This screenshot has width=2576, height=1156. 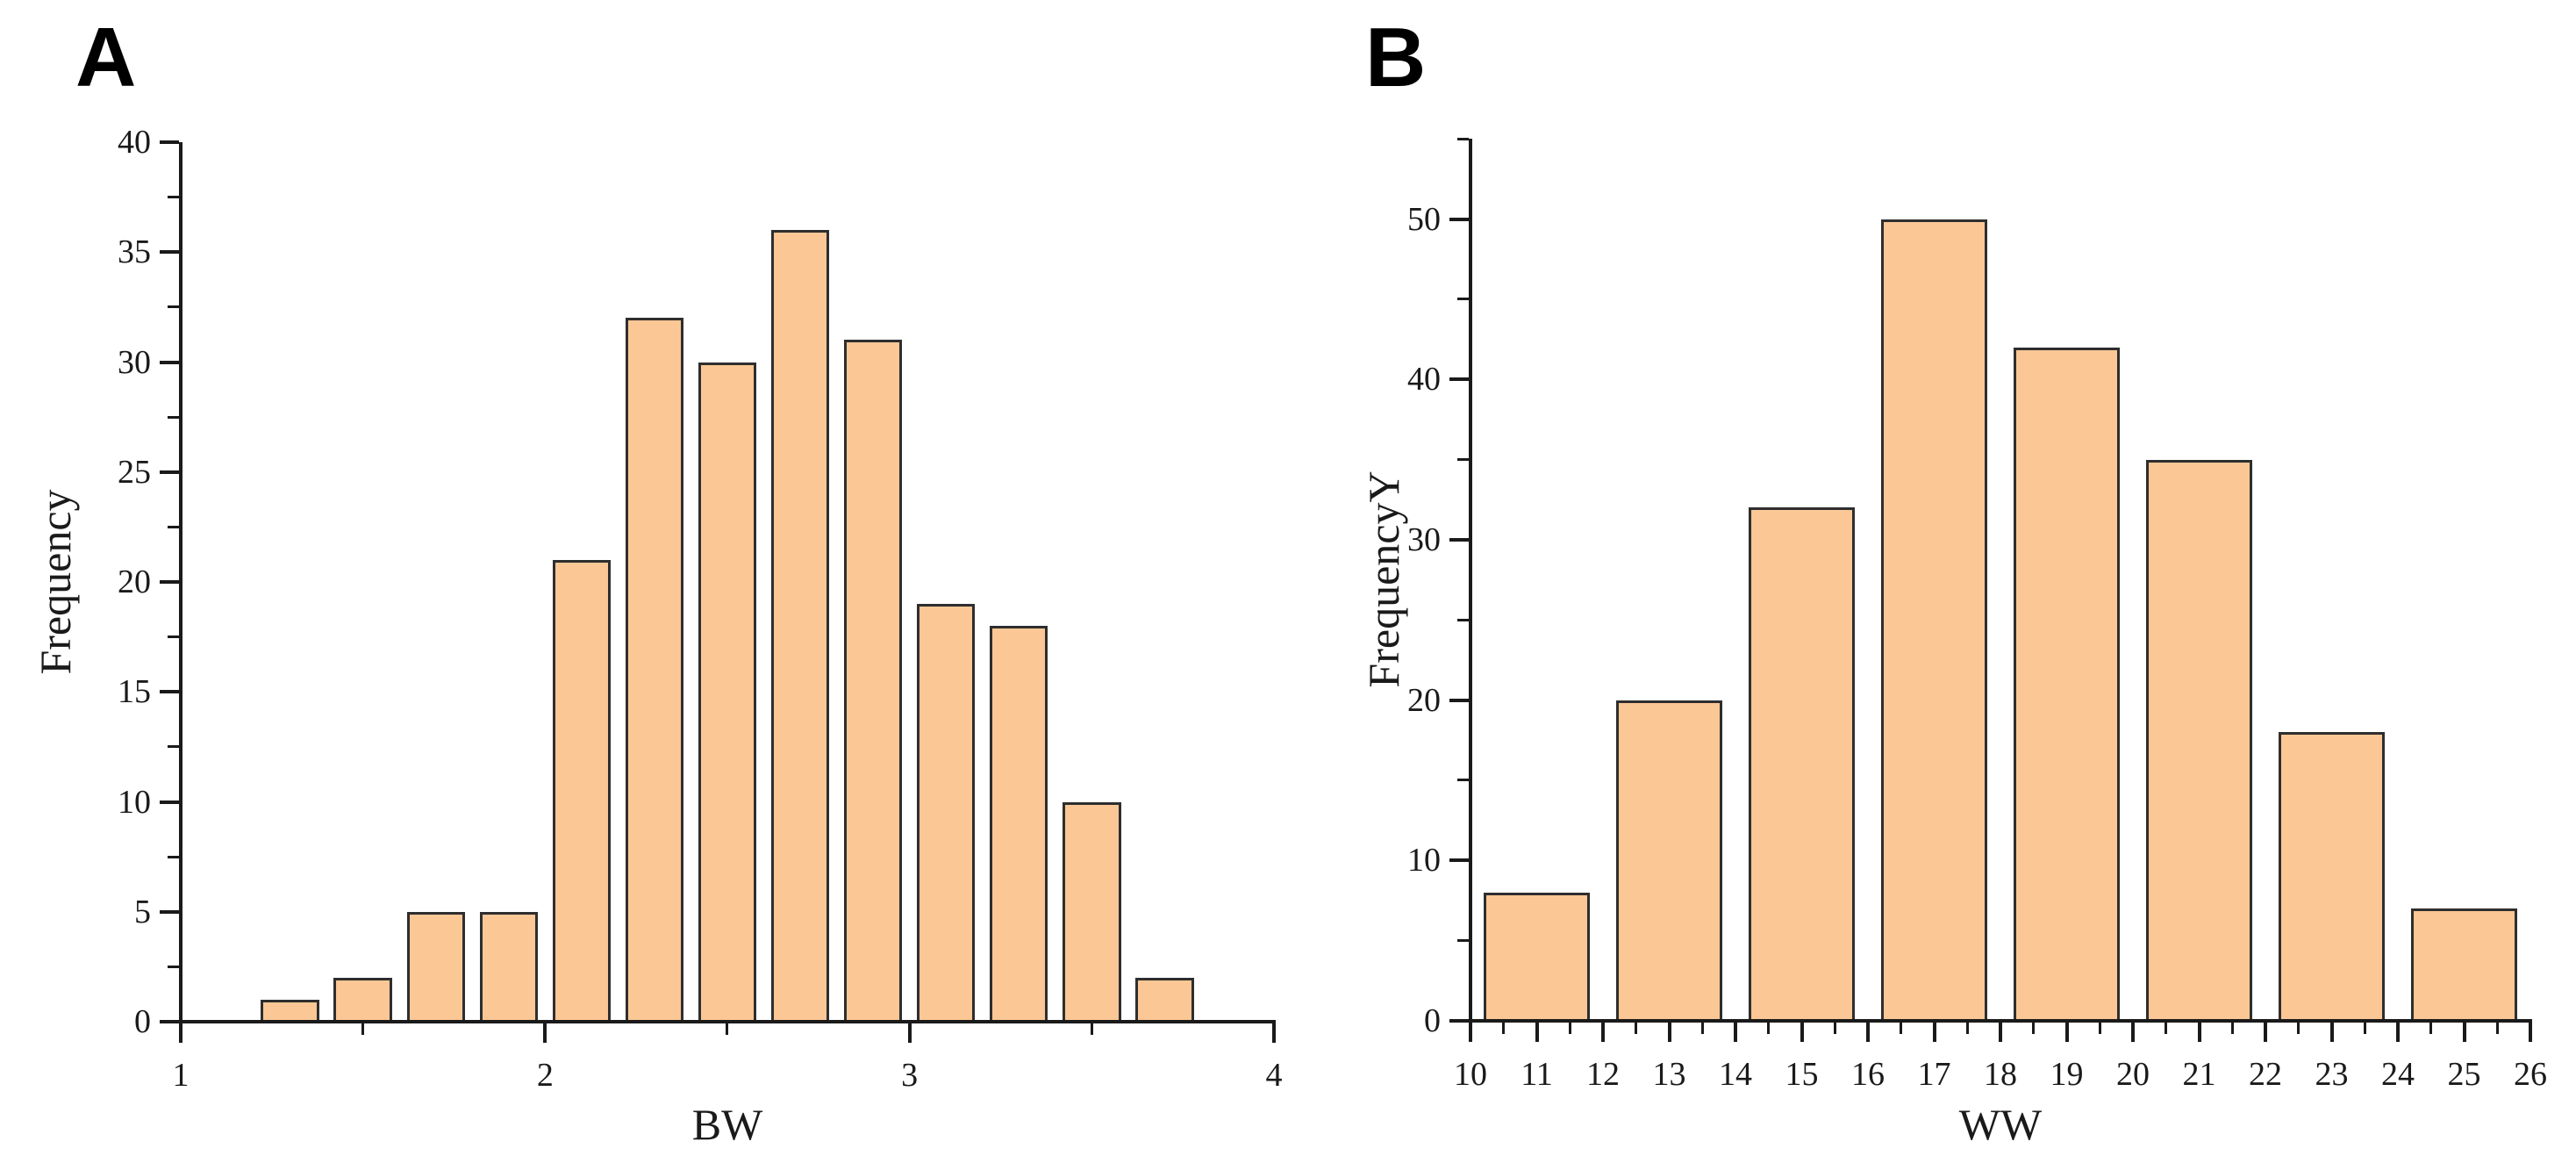 I want to click on panel-b-label: B, so click(x=1396, y=57).